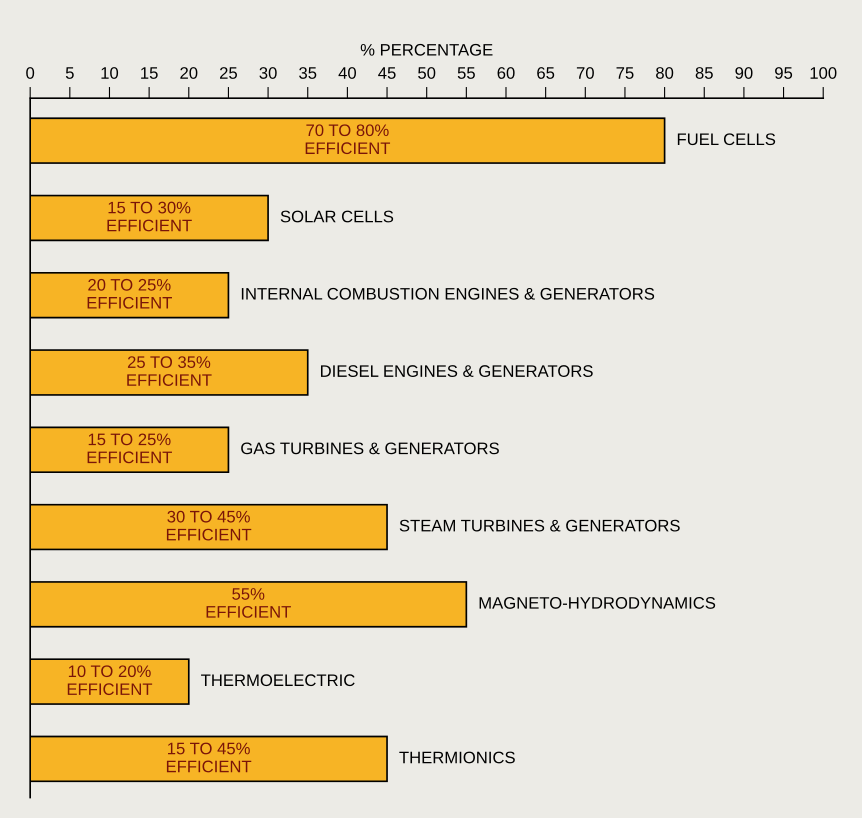  Describe the element at coordinates (823, 73) in the screenshot. I see `x-tick-label: 100` at that location.